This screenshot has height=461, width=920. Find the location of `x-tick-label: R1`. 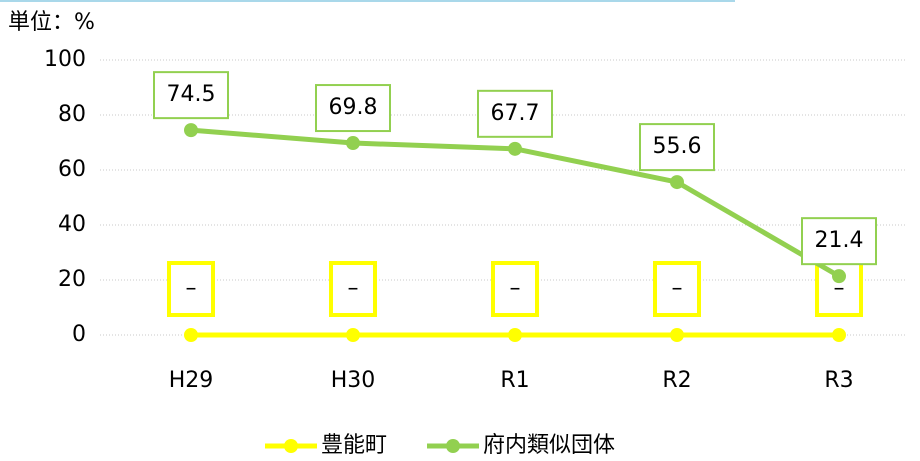

x-tick-label: R1 is located at coordinates (514, 380).